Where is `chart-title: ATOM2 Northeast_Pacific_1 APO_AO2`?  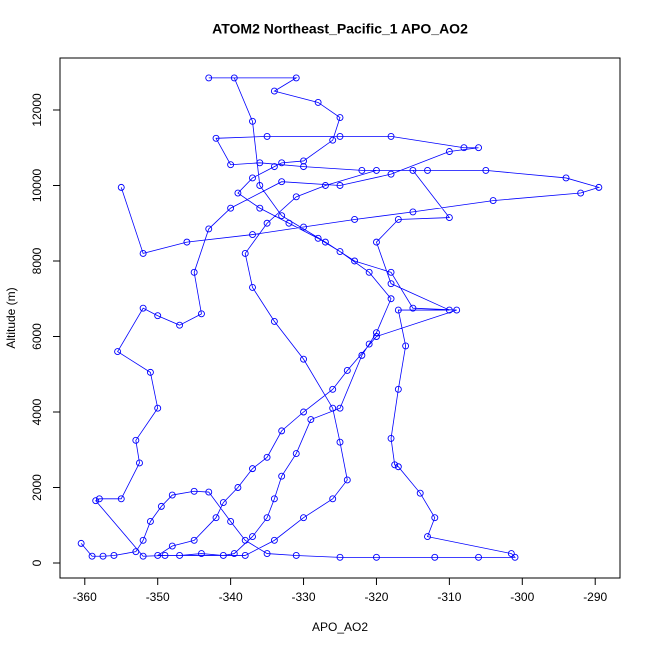
chart-title: ATOM2 Northeast_Pacific_1 APO_AO2 is located at coordinates (340, 29).